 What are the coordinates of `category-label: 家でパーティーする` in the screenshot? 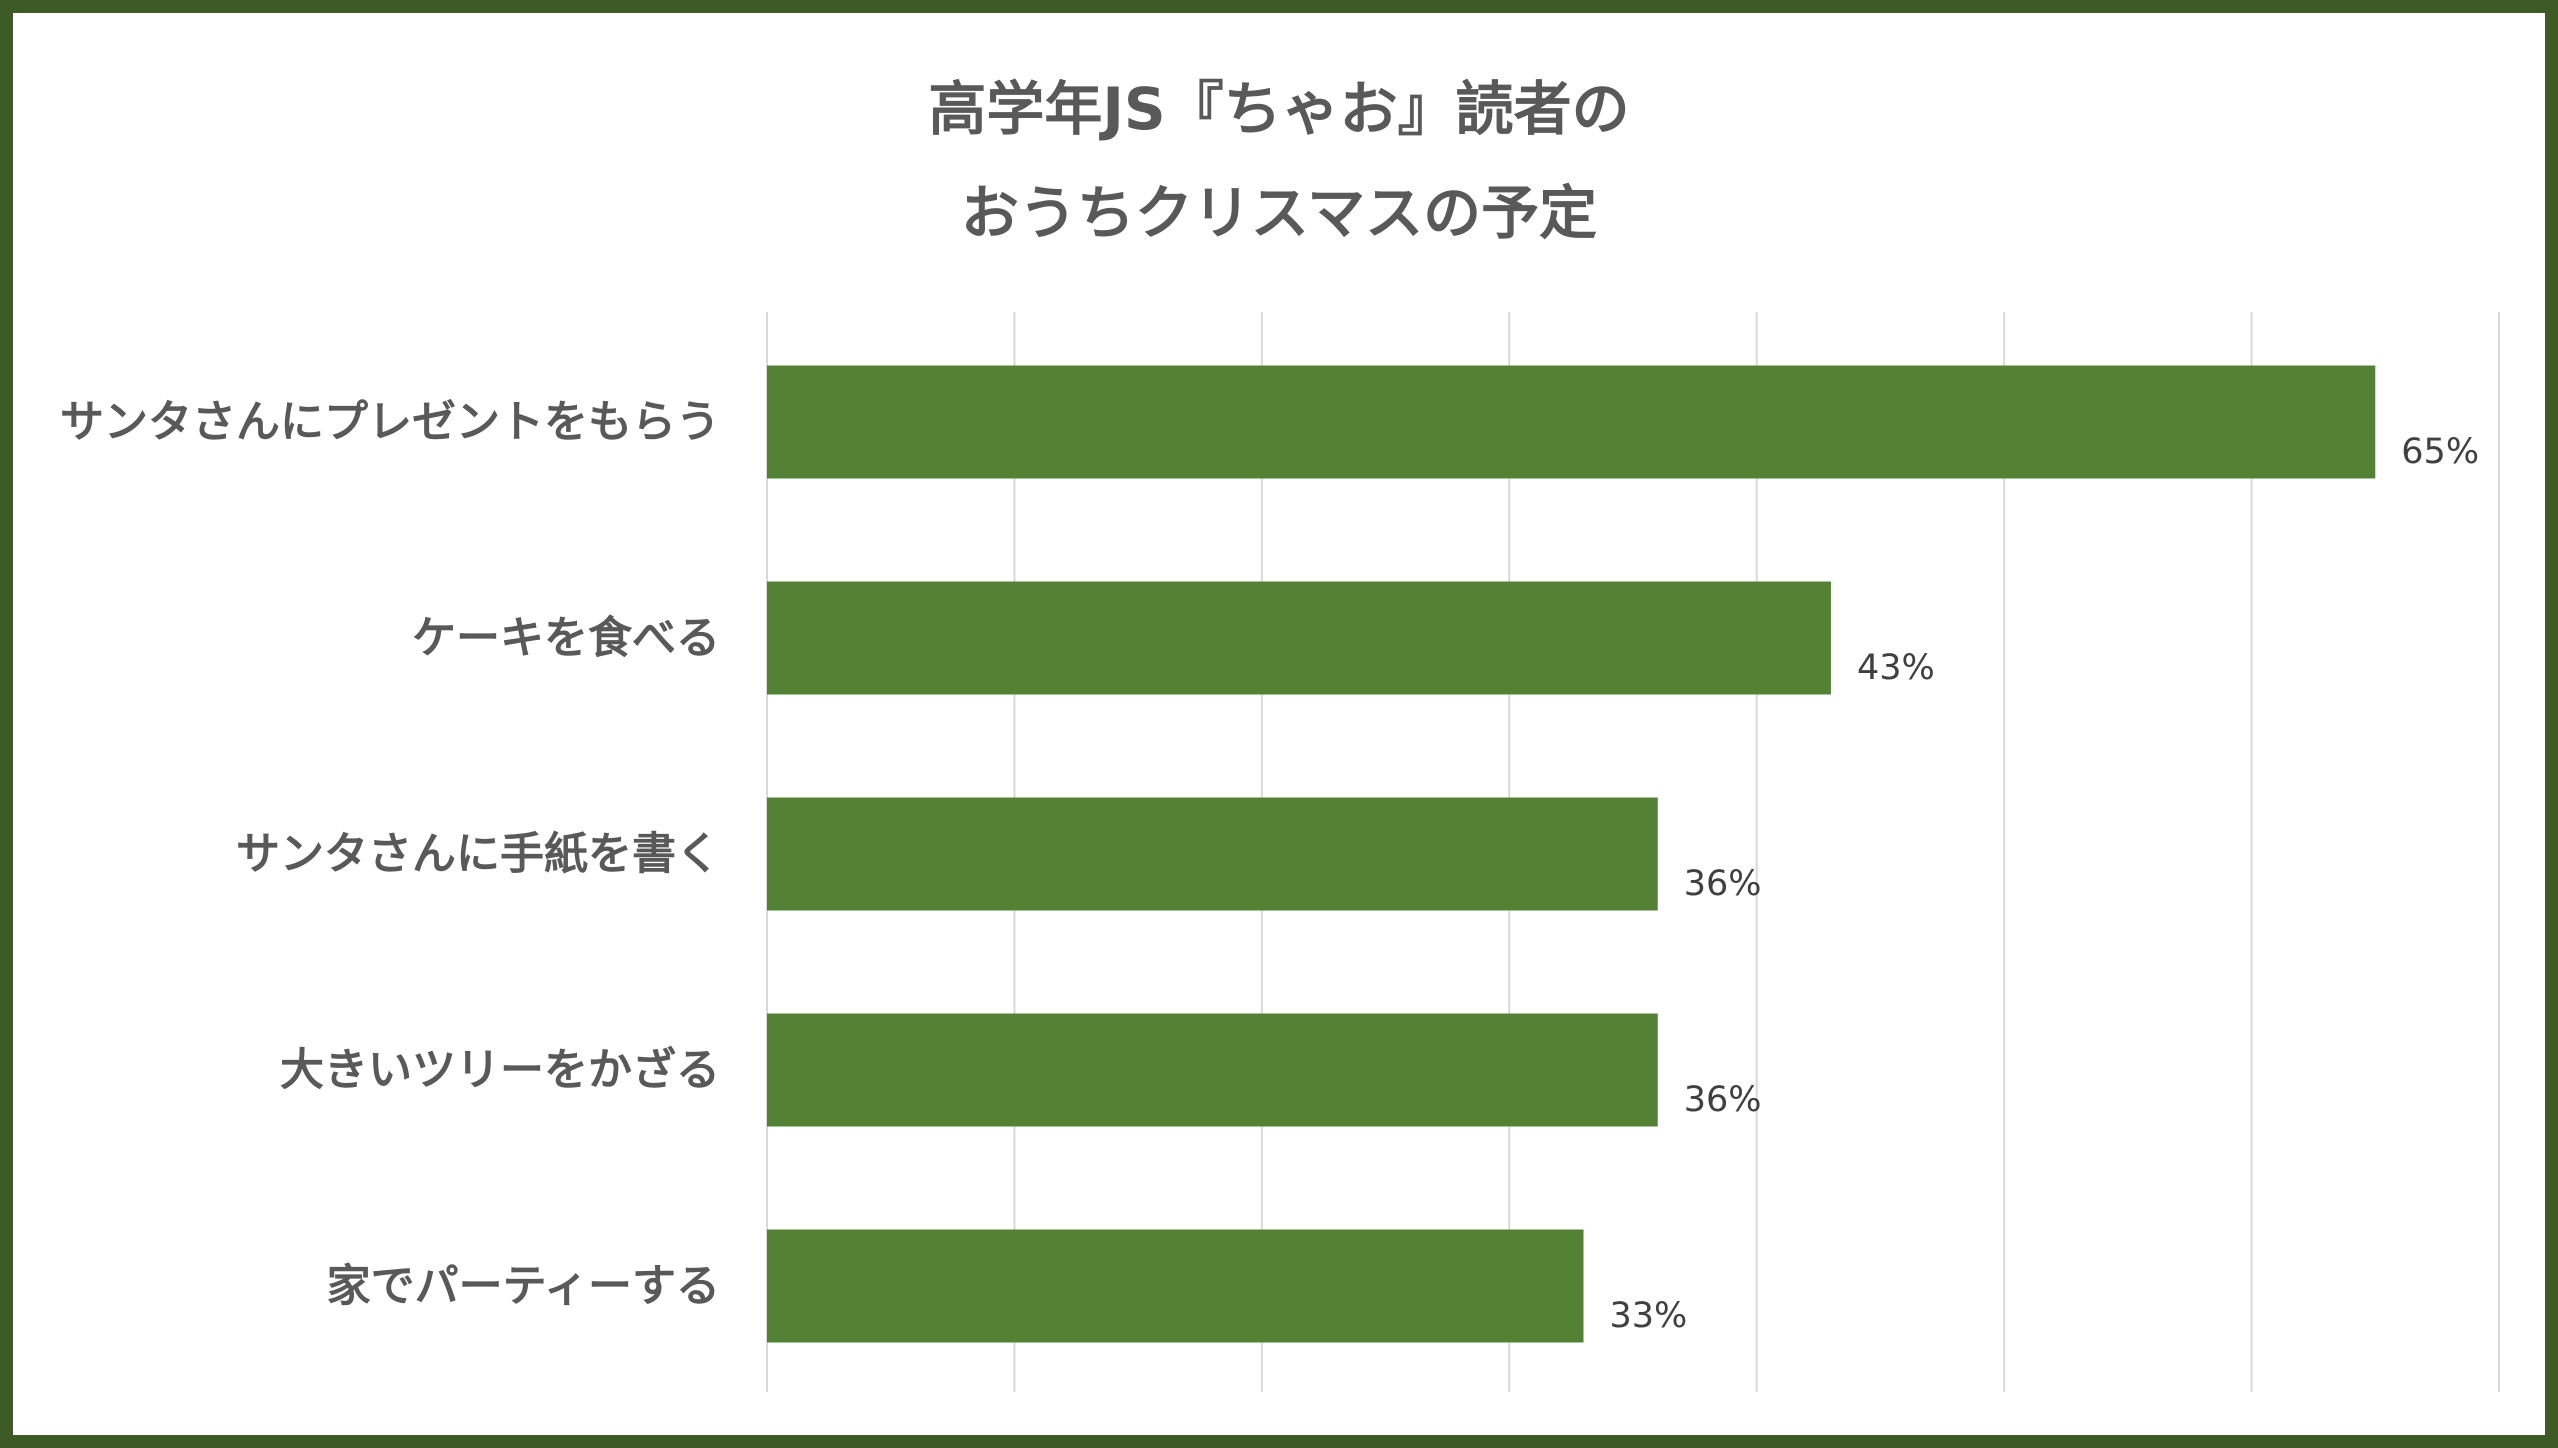 It's located at (523, 1286).